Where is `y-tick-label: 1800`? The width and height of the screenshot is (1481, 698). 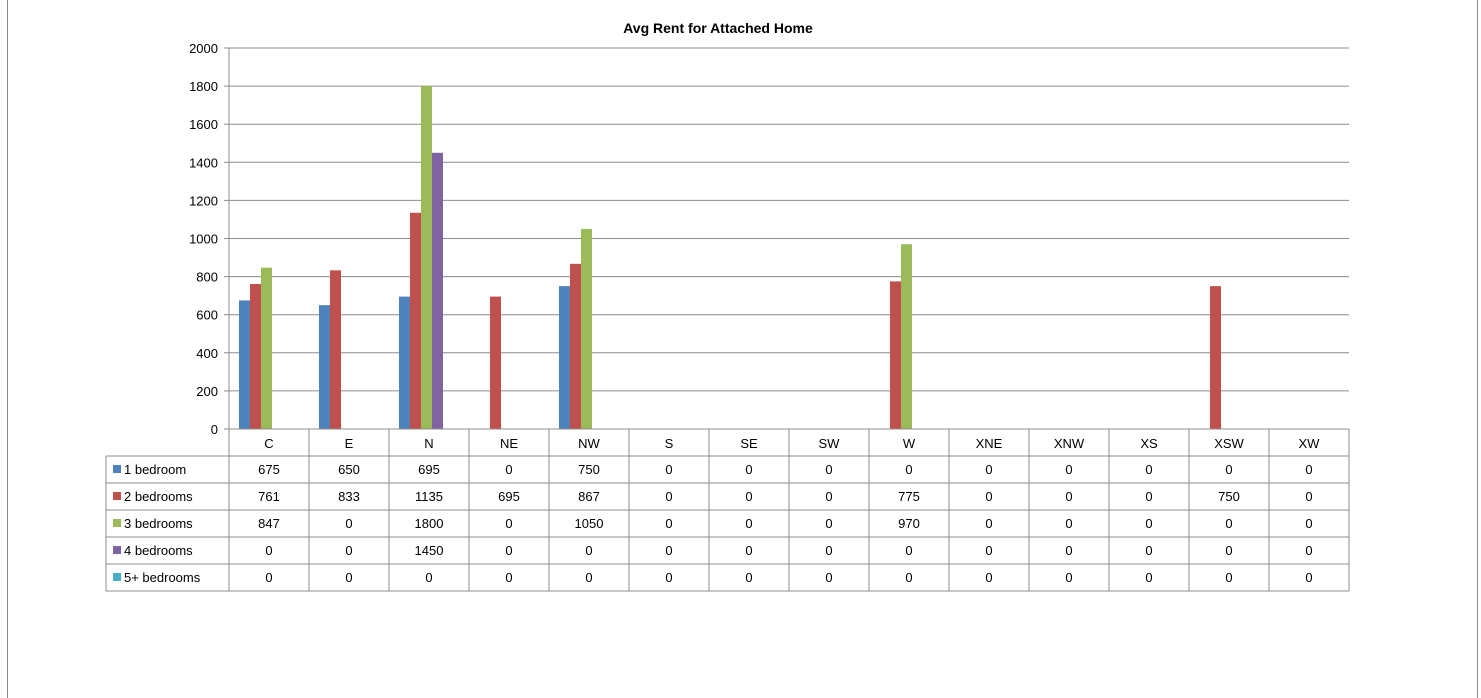 y-tick-label: 1800 is located at coordinates (203, 86).